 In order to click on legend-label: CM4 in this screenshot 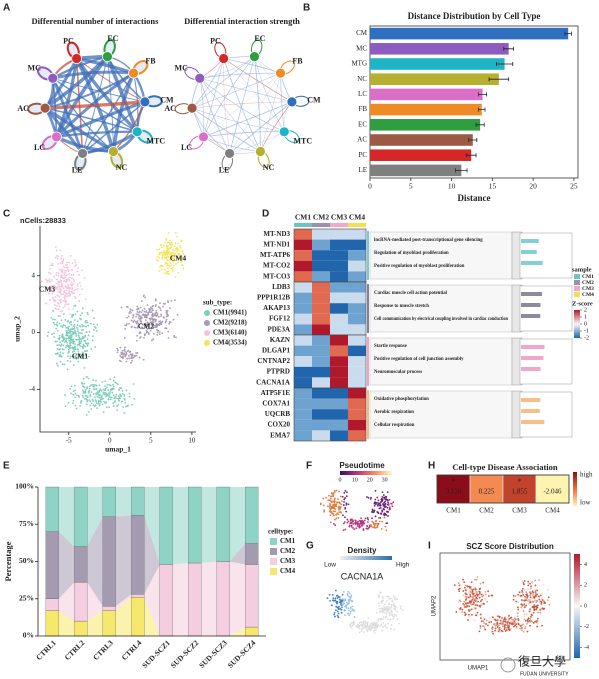, I will do `click(588, 295)`.